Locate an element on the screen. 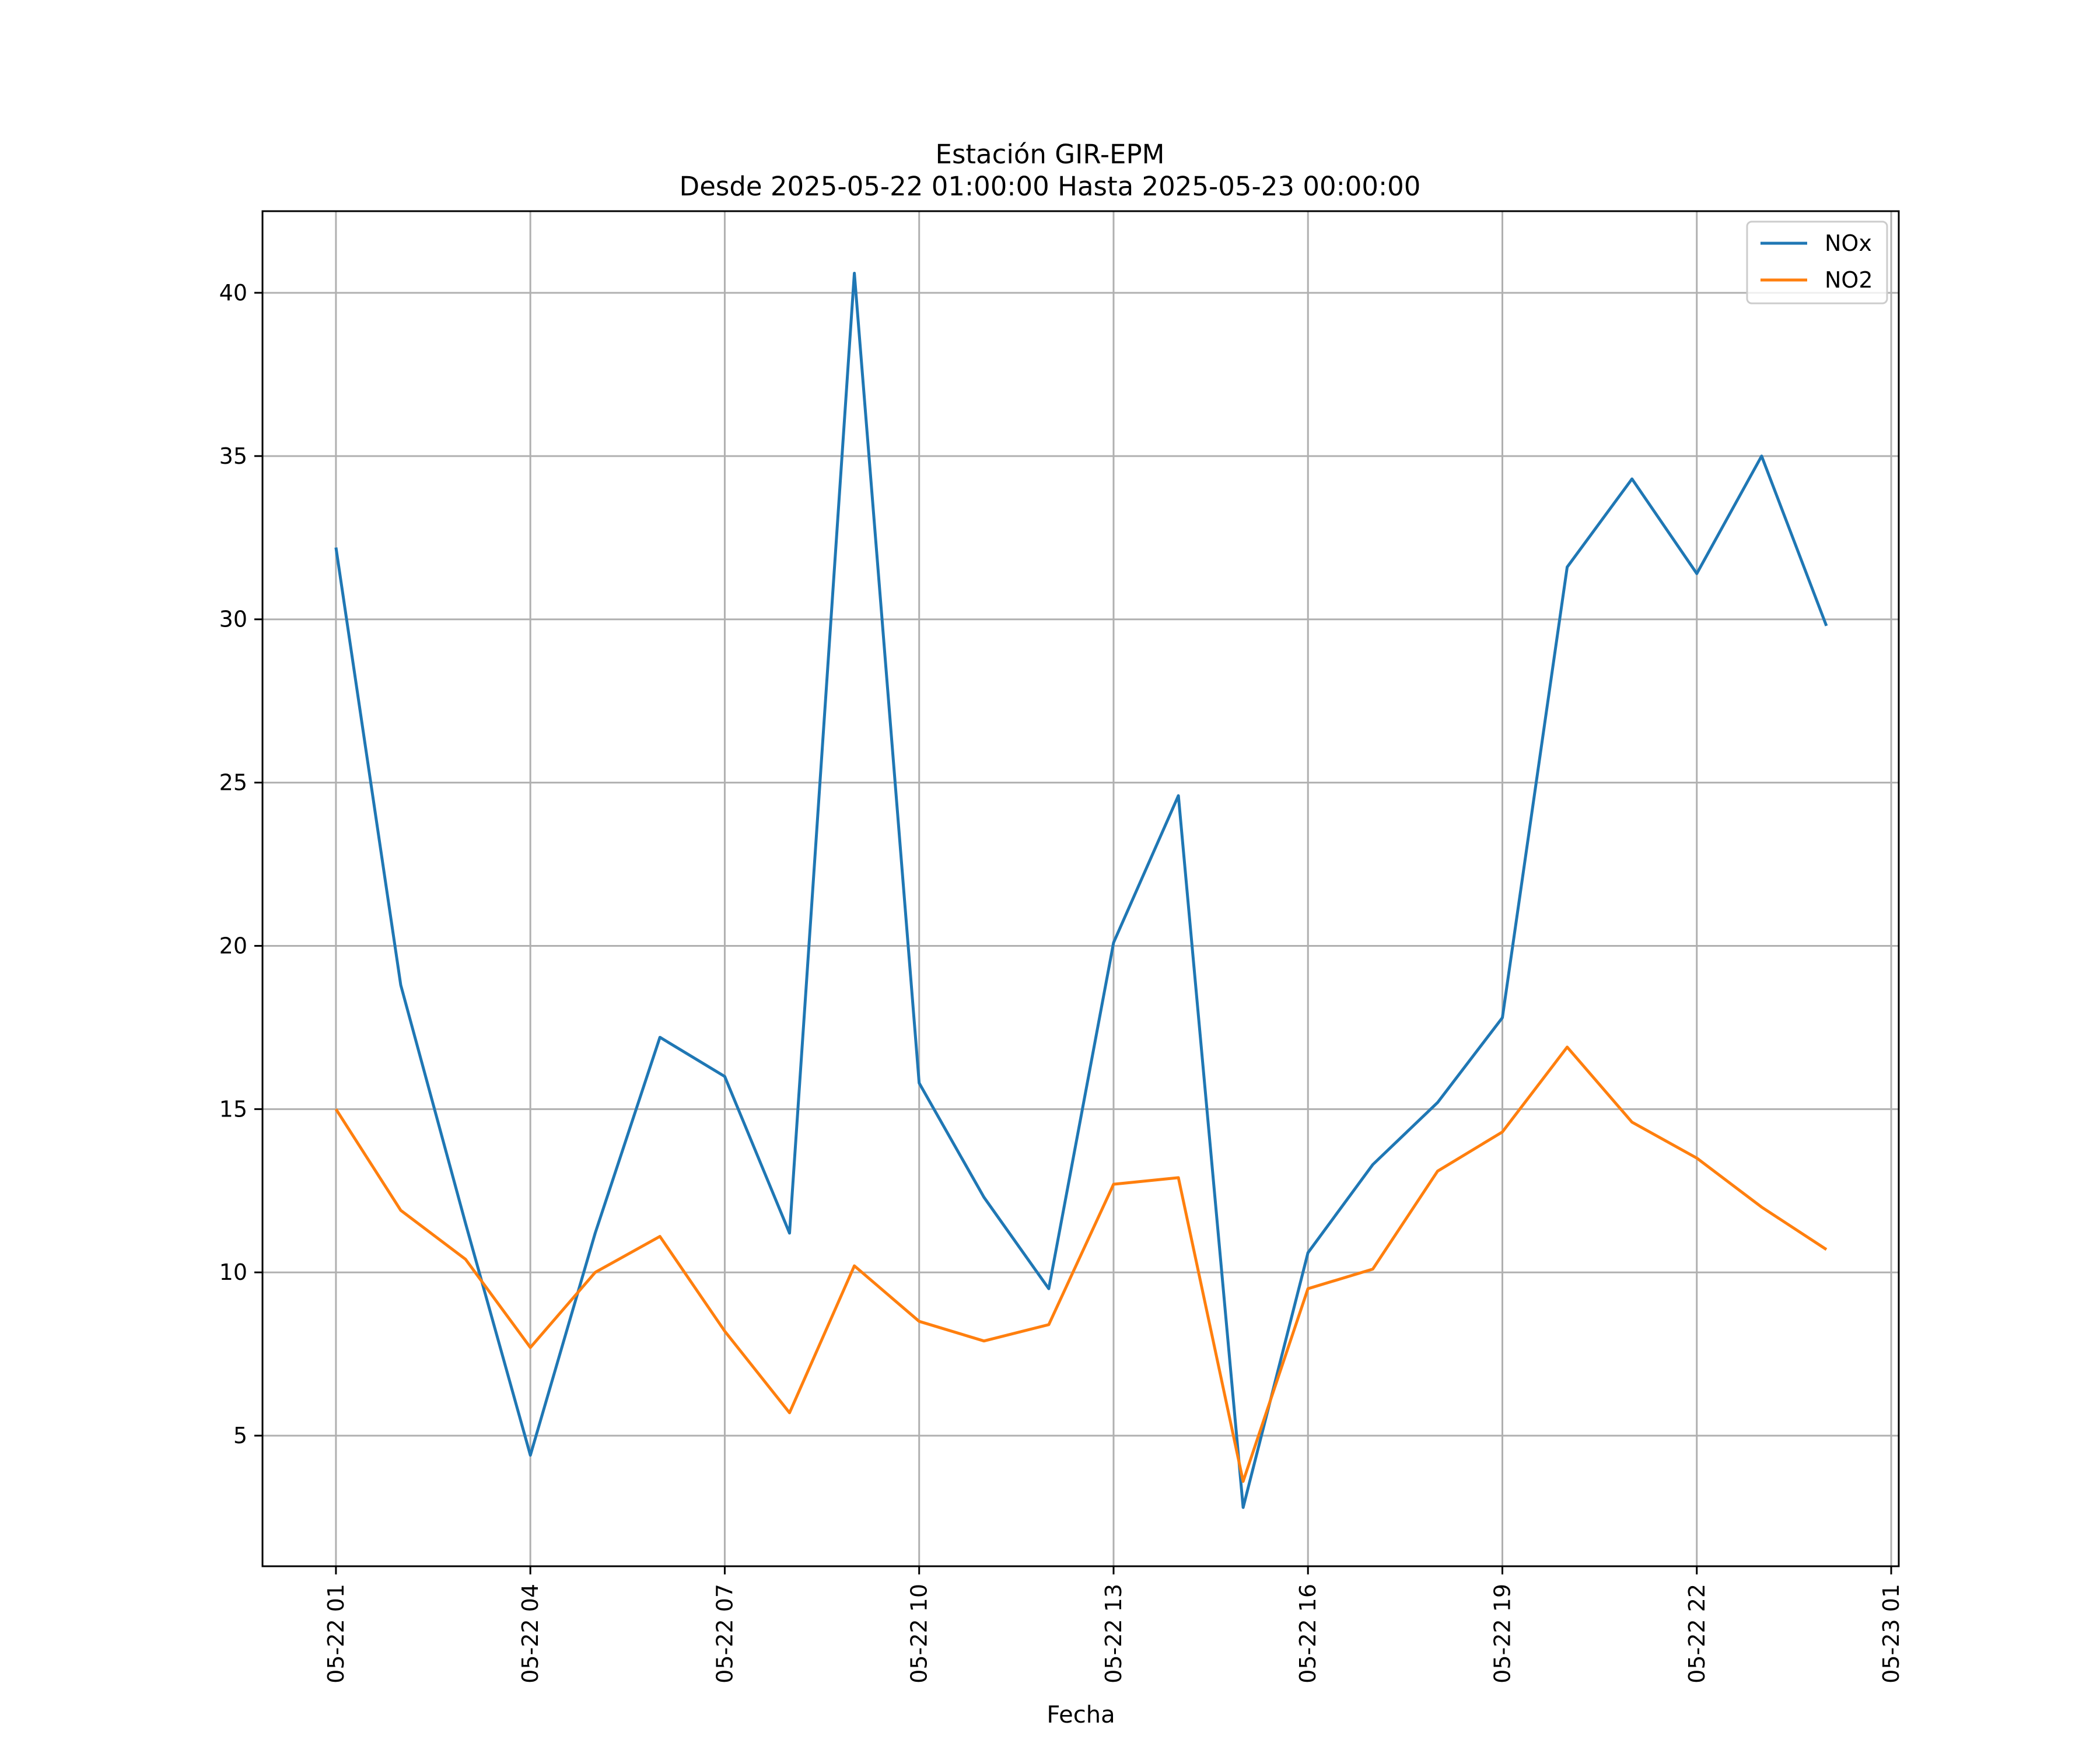 This screenshot has width=2100, height=1750. y-tick-label: 15 is located at coordinates (233, 1109).